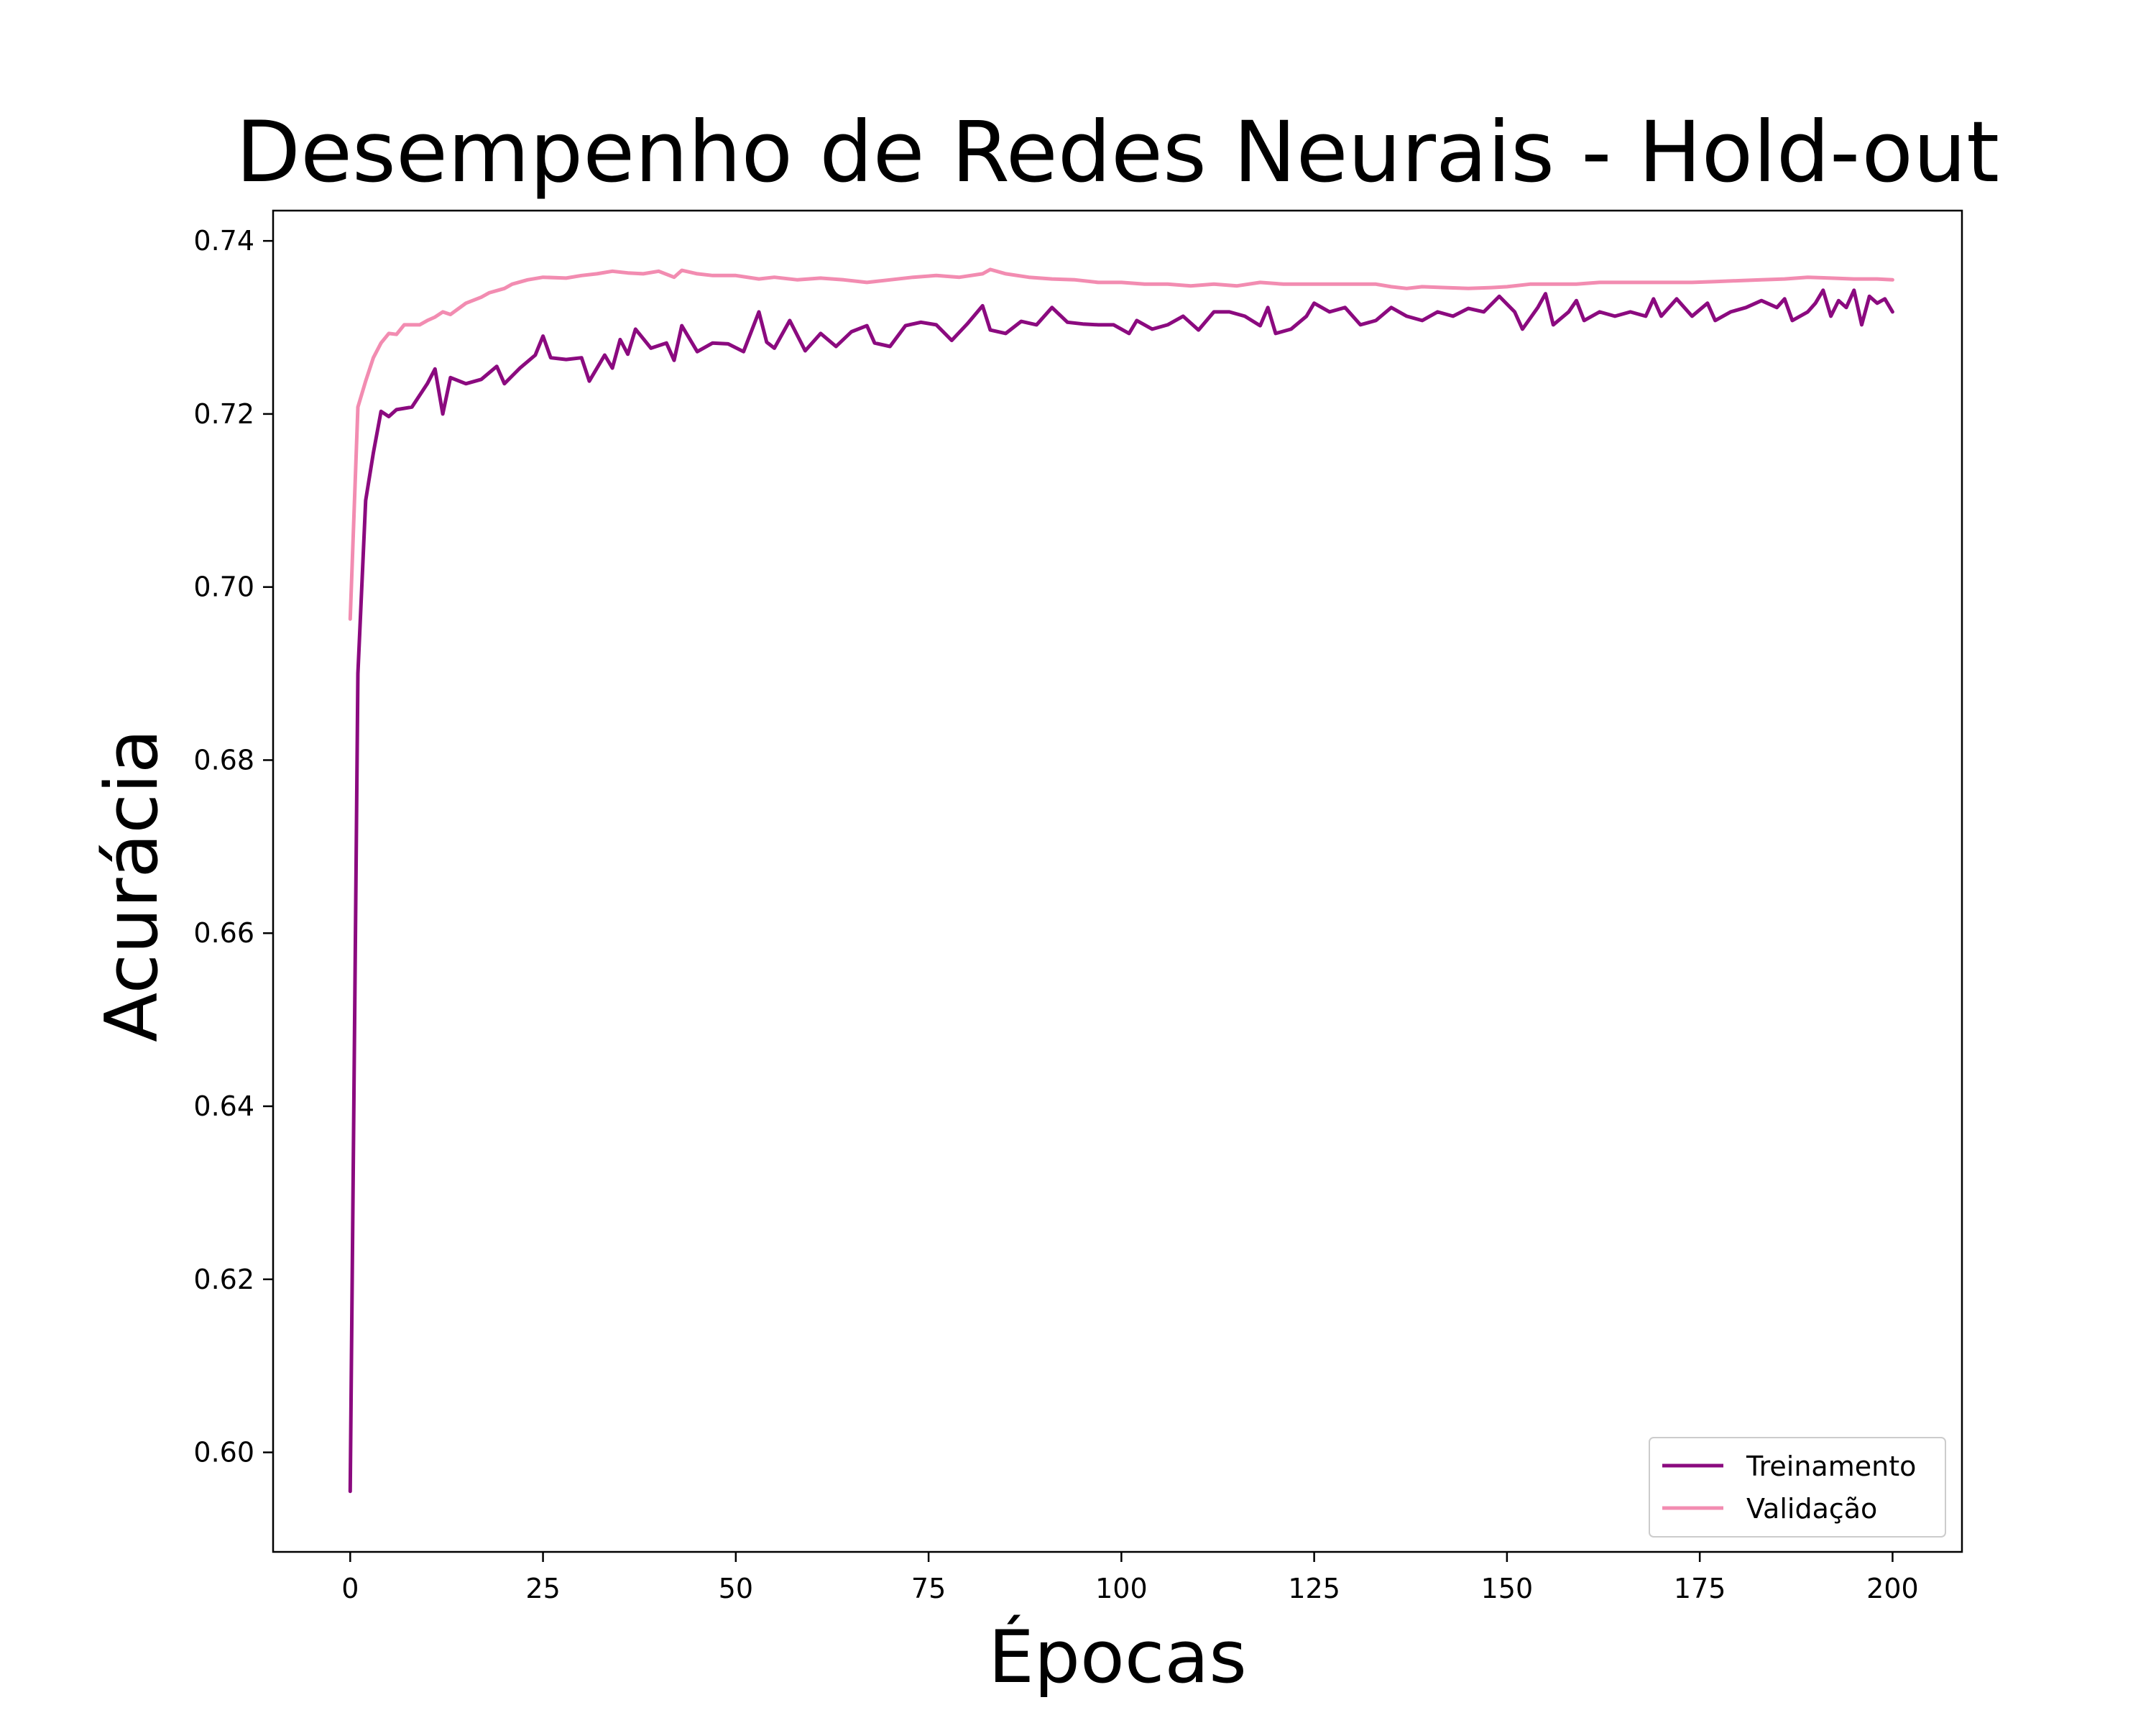 The height and width of the screenshot is (1728, 2156). What do you see at coordinates (1892, 1589) in the screenshot?
I see `x-tick-label: 200` at bounding box center [1892, 1589].